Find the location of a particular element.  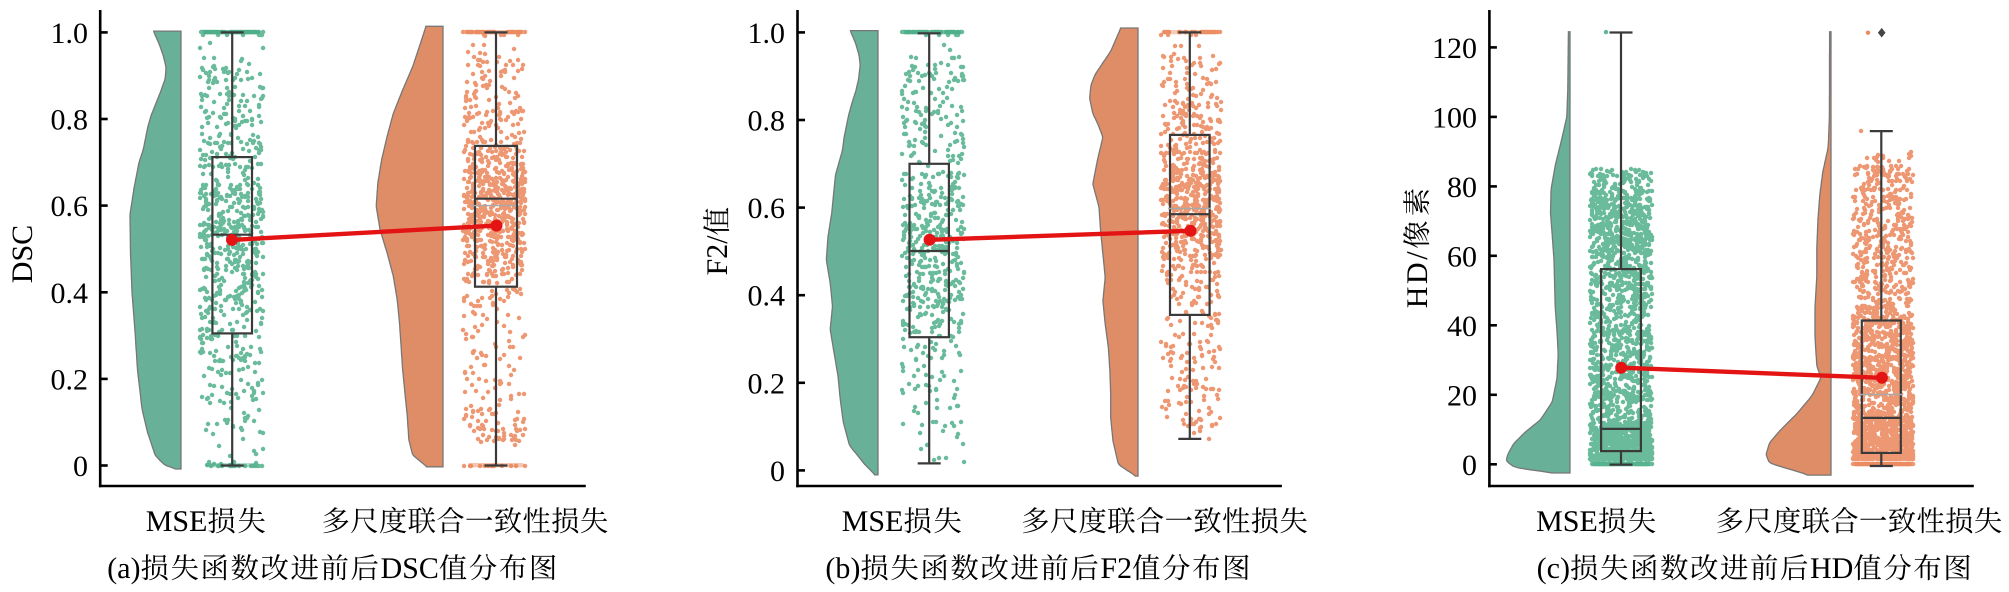

svg-text: 40 is located at coordinates (1462, 326).